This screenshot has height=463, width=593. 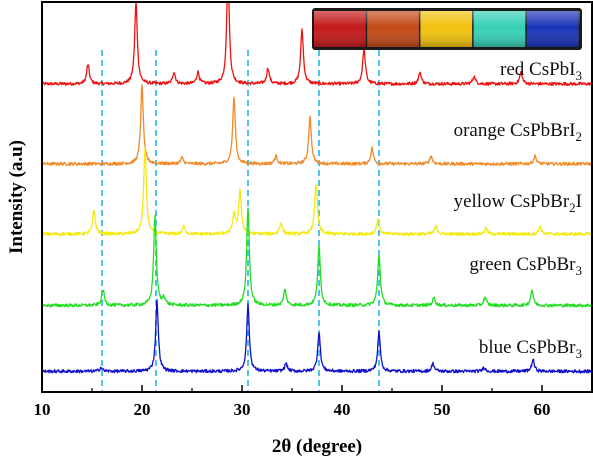 What do you see at coordinates (525, 266) in the screenshot?
I see `series-label-3: green CsPbBr3` at bounding box center [525, 266].